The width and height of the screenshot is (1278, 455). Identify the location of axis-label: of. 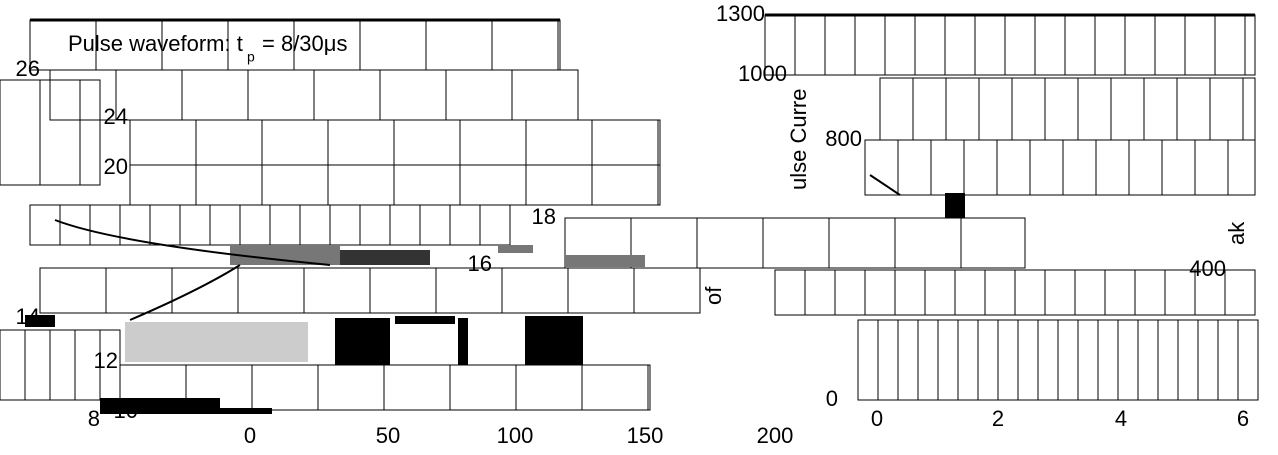
(713, 295).